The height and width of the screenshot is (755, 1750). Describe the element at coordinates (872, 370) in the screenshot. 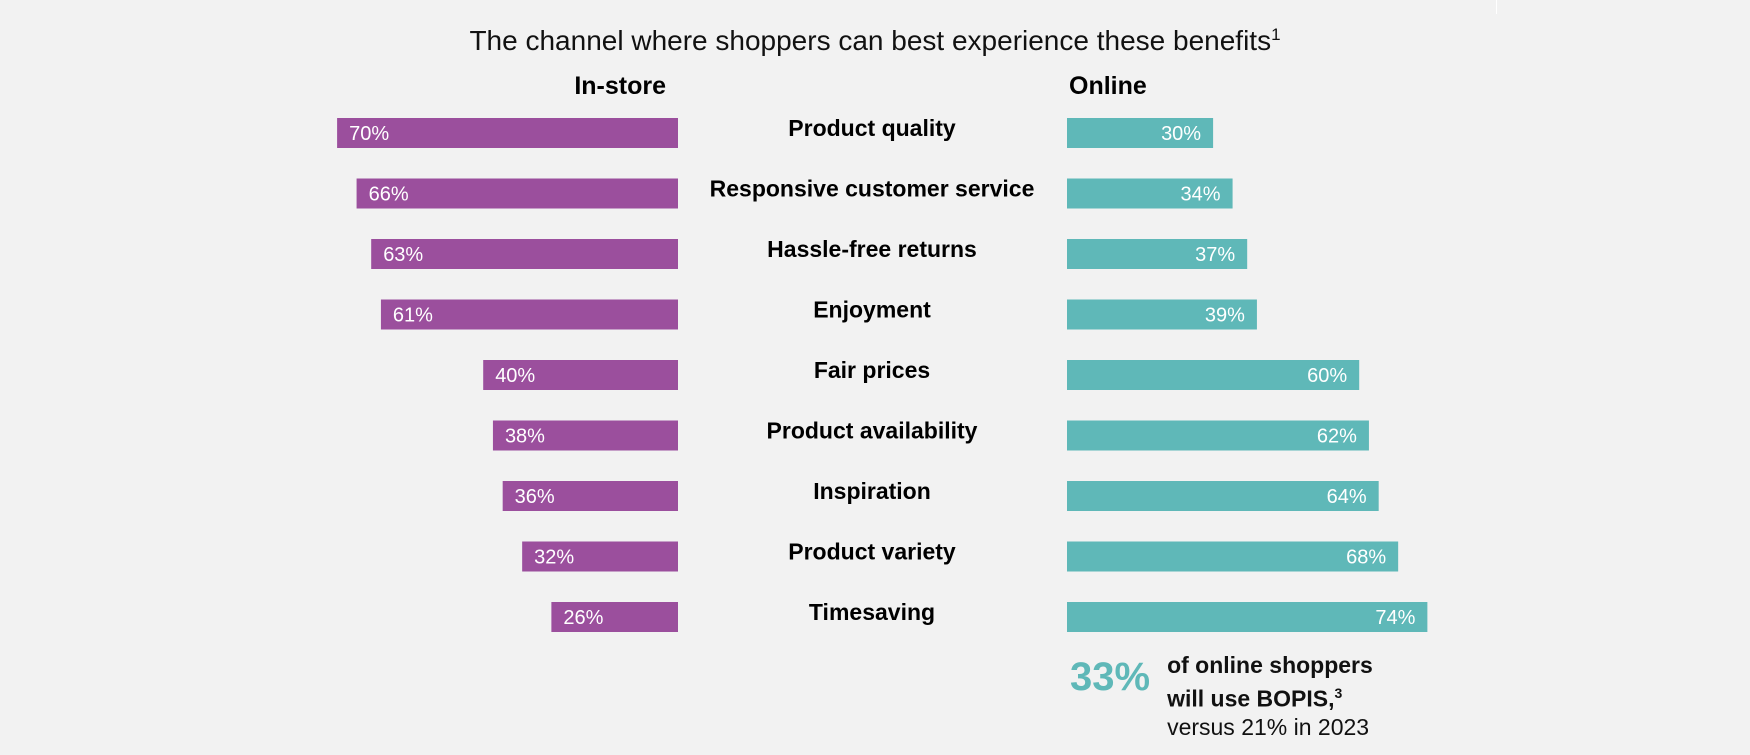

I see `category-label-fair-prices: Fair prices` at that location.